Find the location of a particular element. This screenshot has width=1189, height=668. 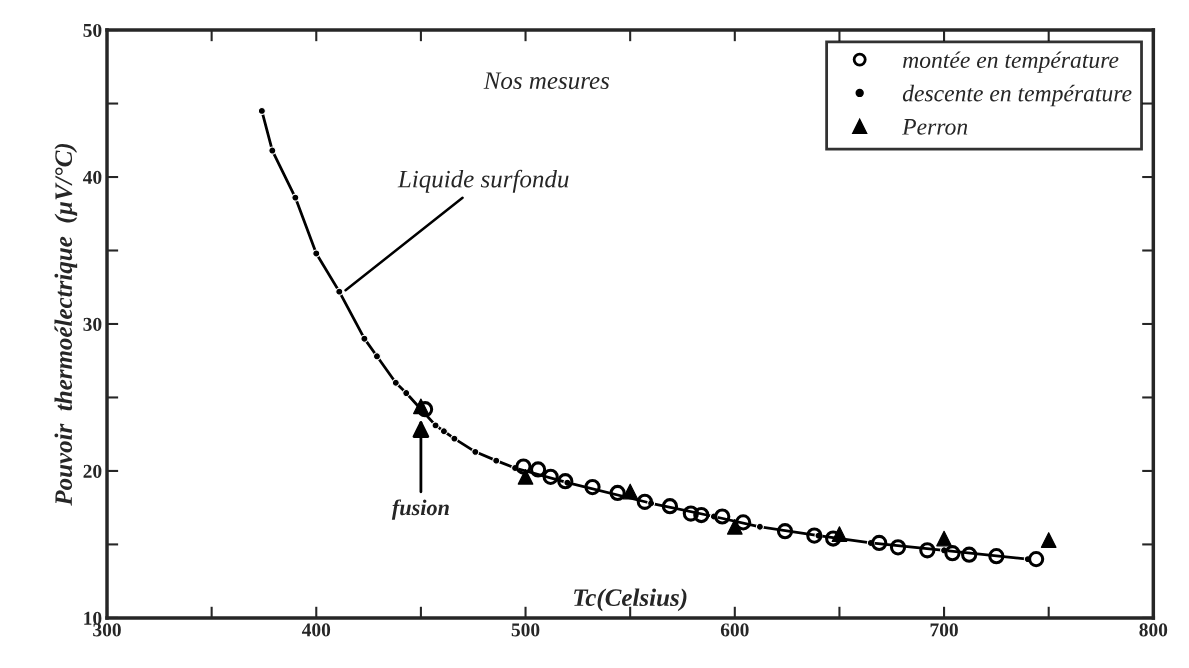

annotation: Nos mesures is located at coordinates (546, 81).